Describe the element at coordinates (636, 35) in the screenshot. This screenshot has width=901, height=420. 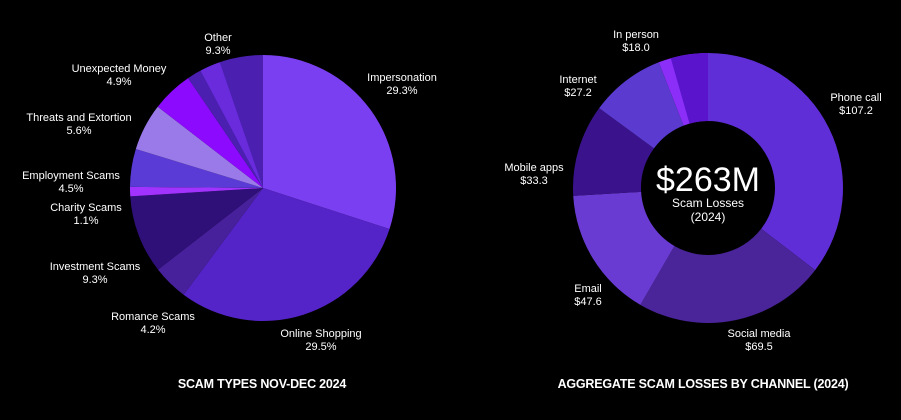
I see `donut-label-in-person: In person` at that location.